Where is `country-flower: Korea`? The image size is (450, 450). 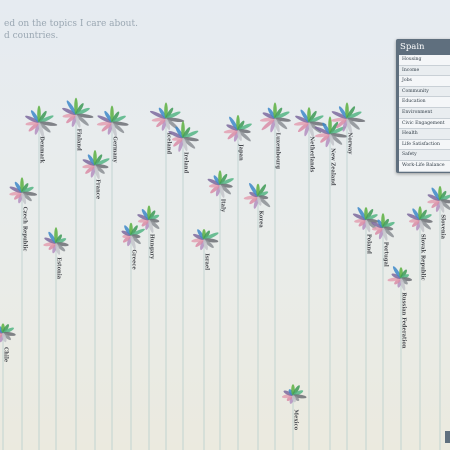
country-flower: Korea is located at coordinates (257, 316).